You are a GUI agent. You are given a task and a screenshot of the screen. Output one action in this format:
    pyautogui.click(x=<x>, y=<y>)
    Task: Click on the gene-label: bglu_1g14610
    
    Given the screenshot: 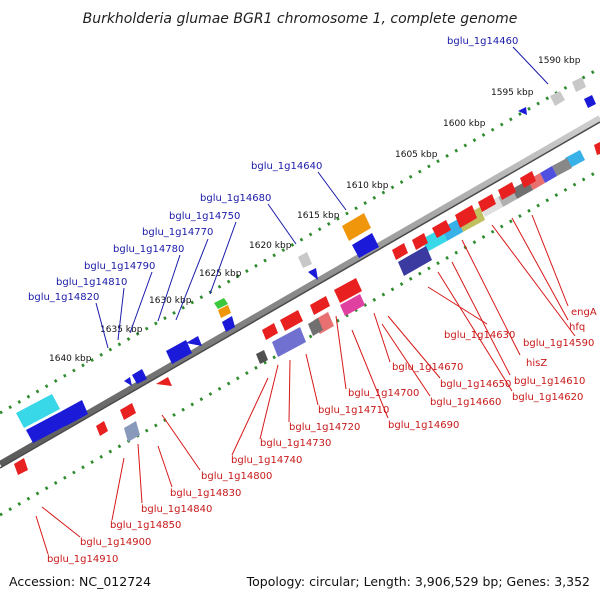 What is the action you would take?
    pyautogui.click(x=549, y=381)
    